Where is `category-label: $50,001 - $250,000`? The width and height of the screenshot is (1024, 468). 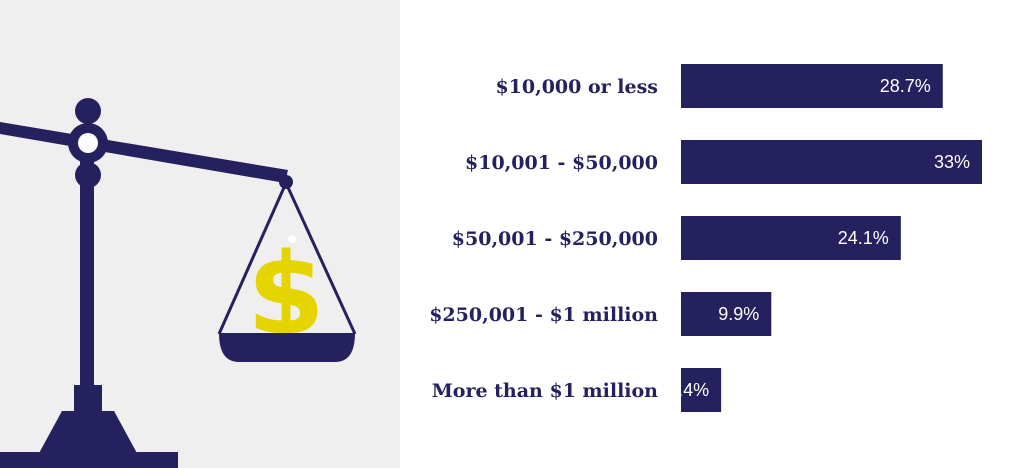 category-label: $50,001 - $250,000 is located at coordinates (555, 239).